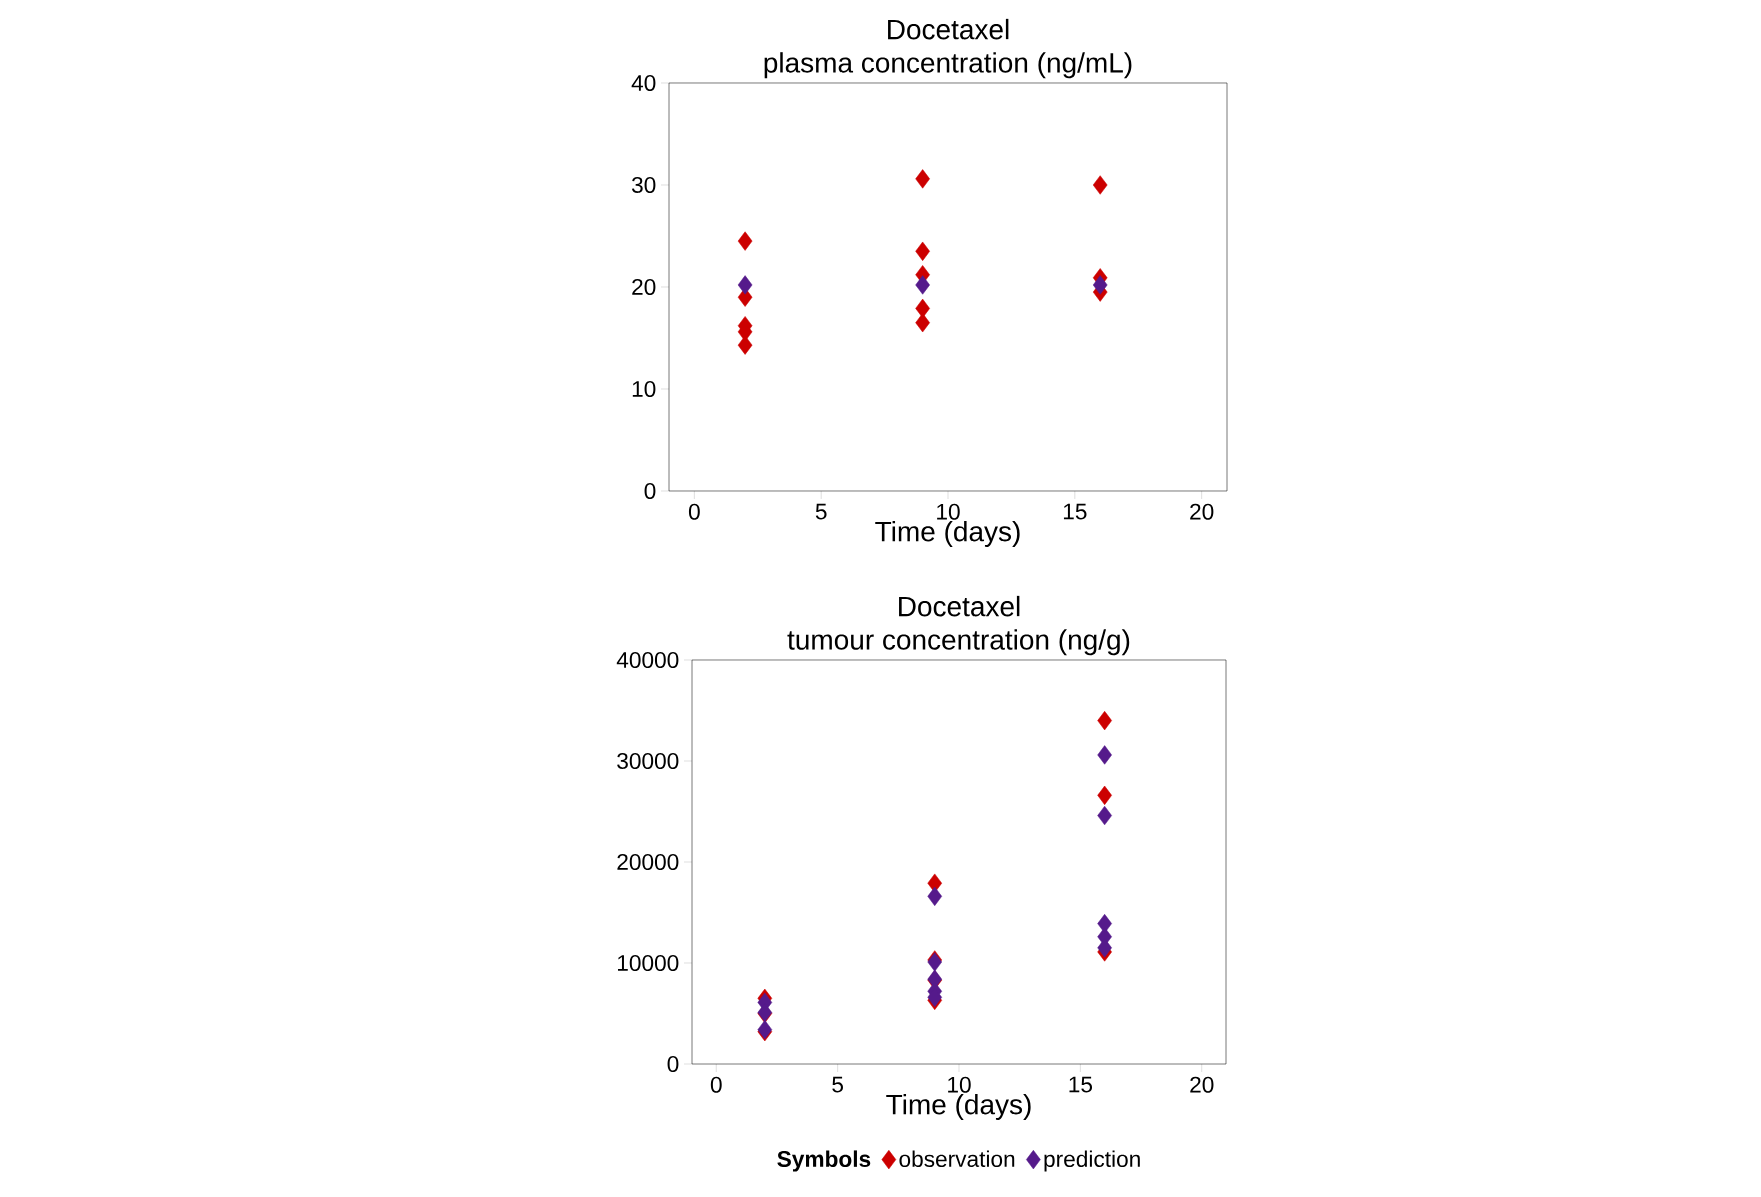  I want to click on y-tick-label: 40000, so click(647, 660).